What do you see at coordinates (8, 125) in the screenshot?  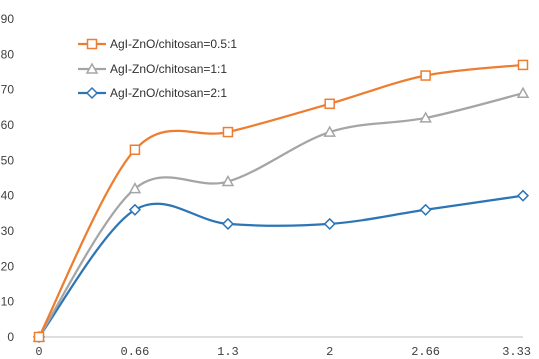 I see `y-tick-label: 60` at bounding box center [8, 125].